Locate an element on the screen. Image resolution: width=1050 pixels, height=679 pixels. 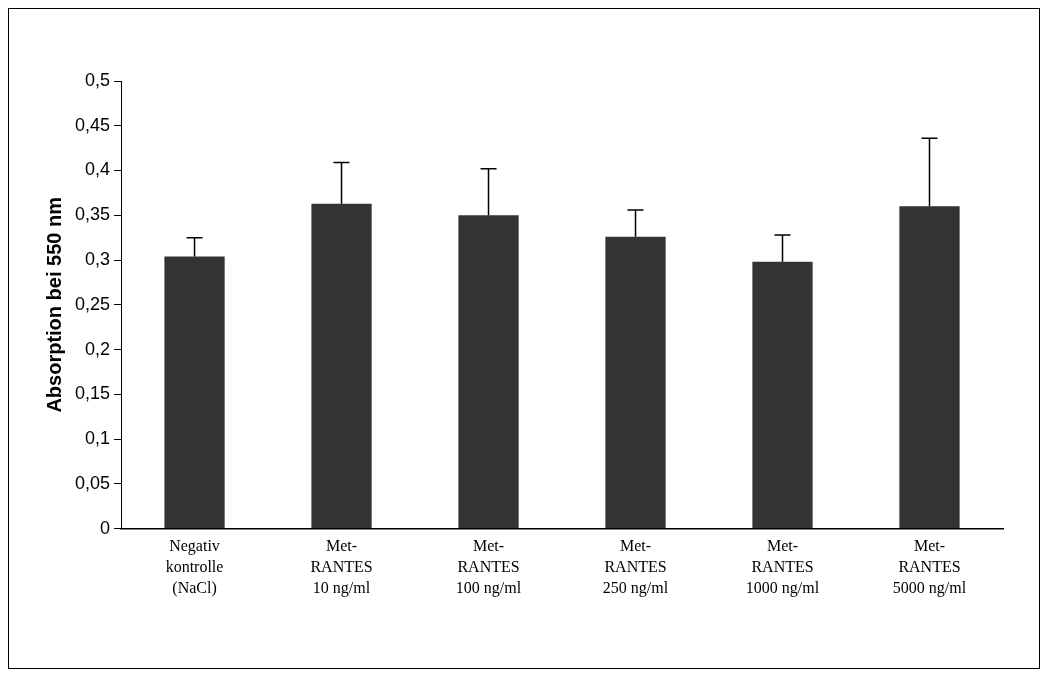
y-tick-label: 0,5 is located at coordinates (98, 79).